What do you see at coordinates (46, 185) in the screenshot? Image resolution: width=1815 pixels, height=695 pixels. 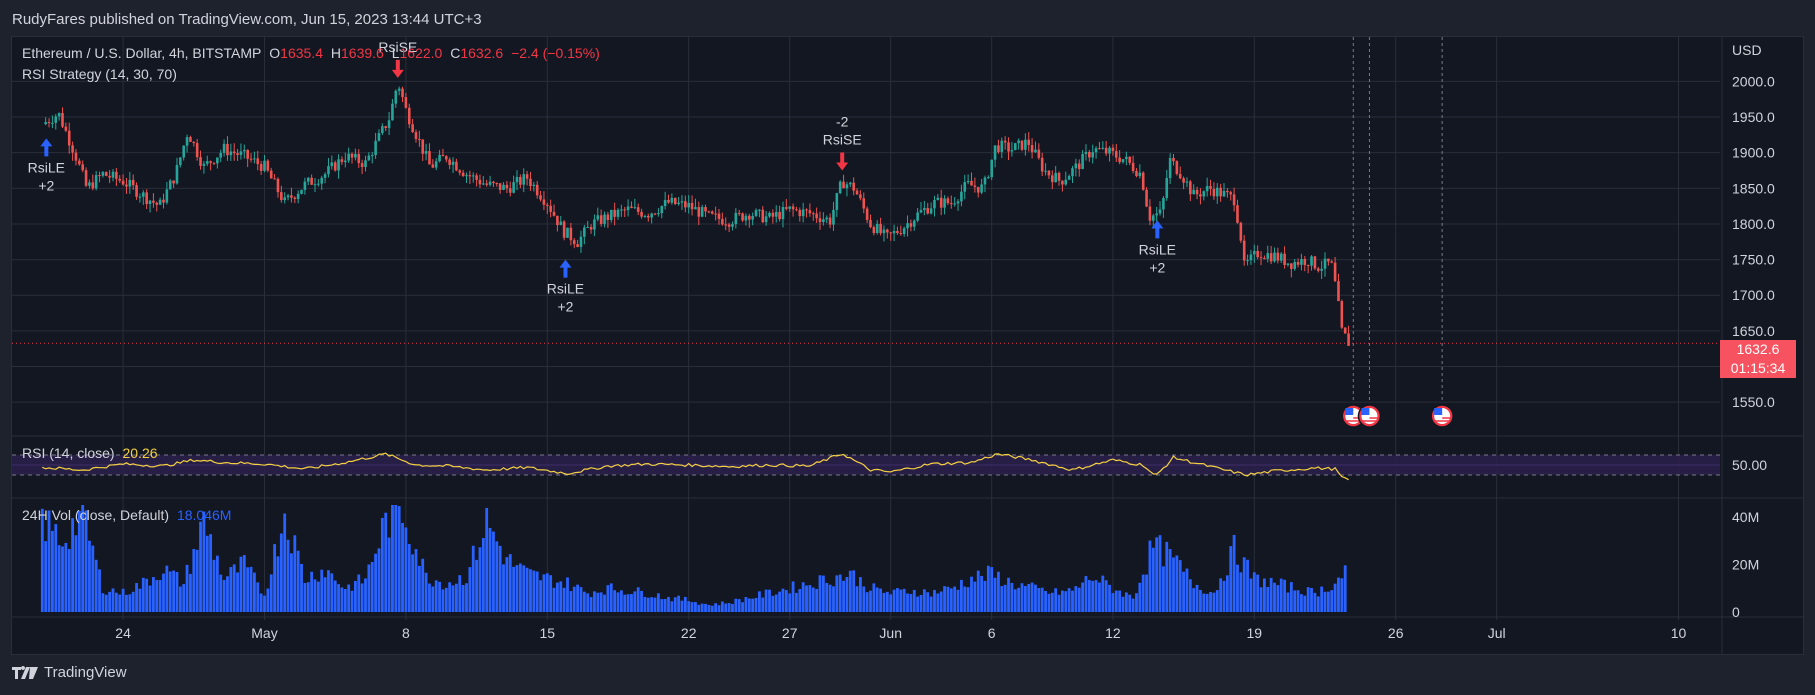 I see `signal-qty: +2` at bounding box center [46, 185].